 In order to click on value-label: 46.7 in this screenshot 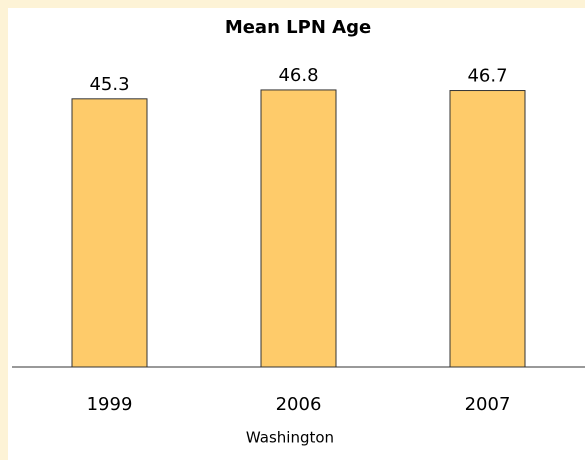, I will do `click(487, 76)`.